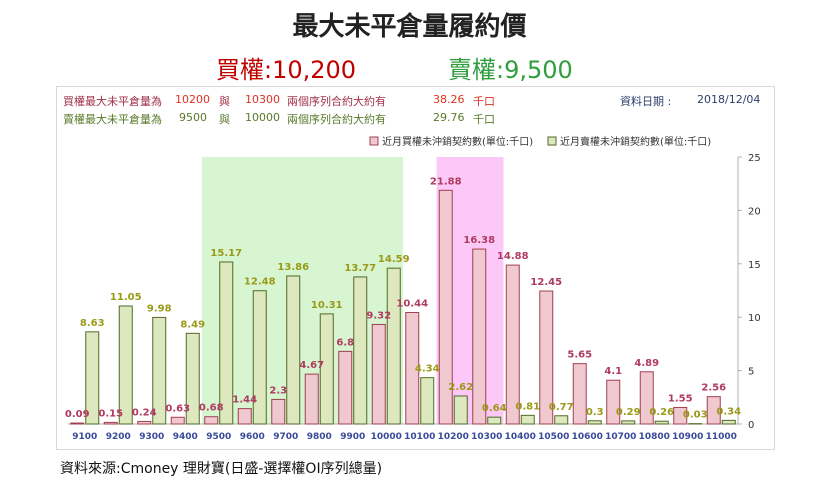  Describe the element at coordinates (460, 387) in the screenshot. I see `put-value-label: 2.62` at that location.